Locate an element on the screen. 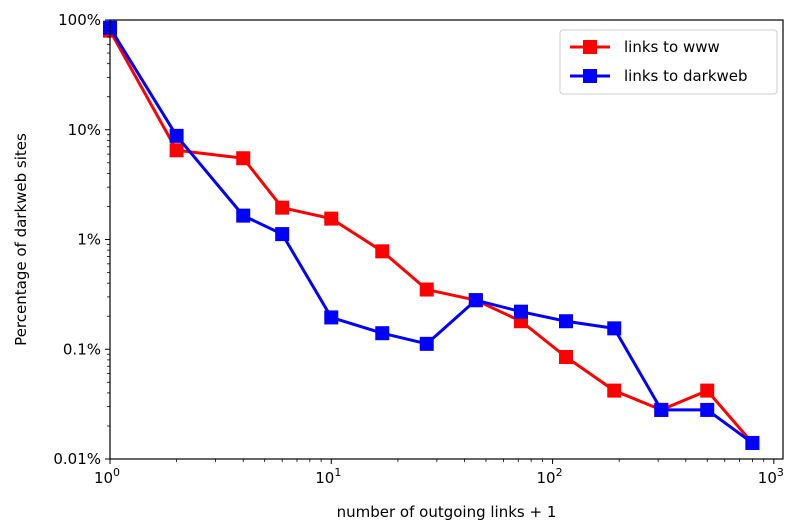 Image resolution: width=795 pixels, height=521 pixels. x-tick-label: 10¹ is located at coordinates (328, 476).